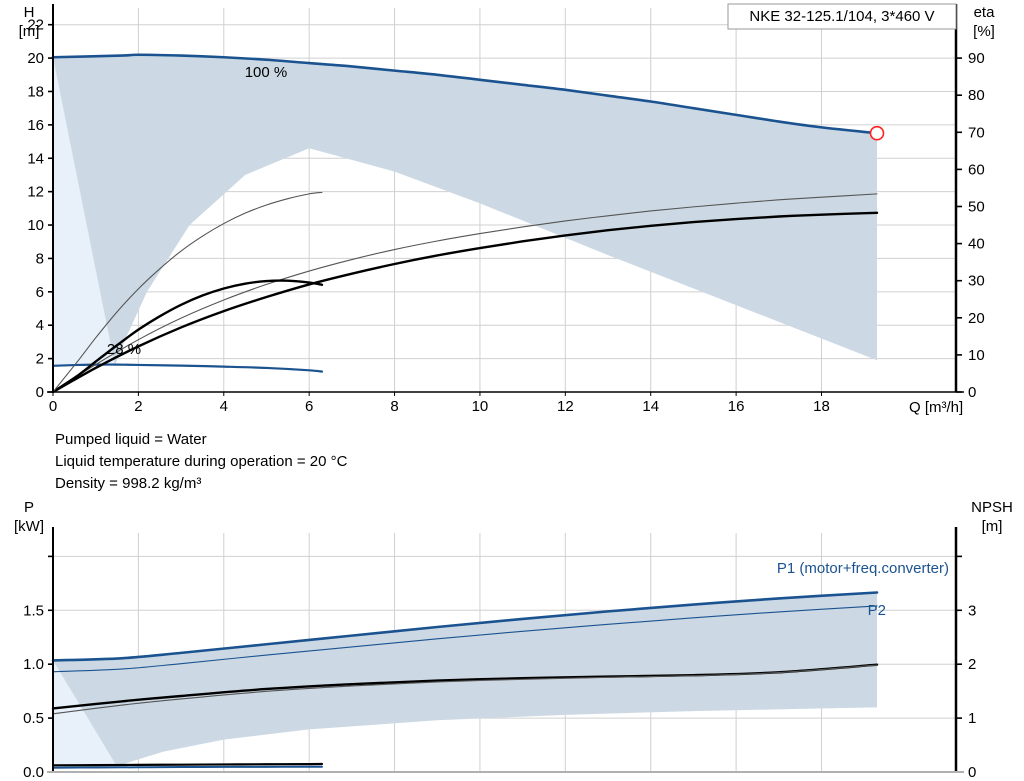 This screenshot has width=1024, height=781. I want to click on top-y-left-tick-label: 10, so click(35, 225).